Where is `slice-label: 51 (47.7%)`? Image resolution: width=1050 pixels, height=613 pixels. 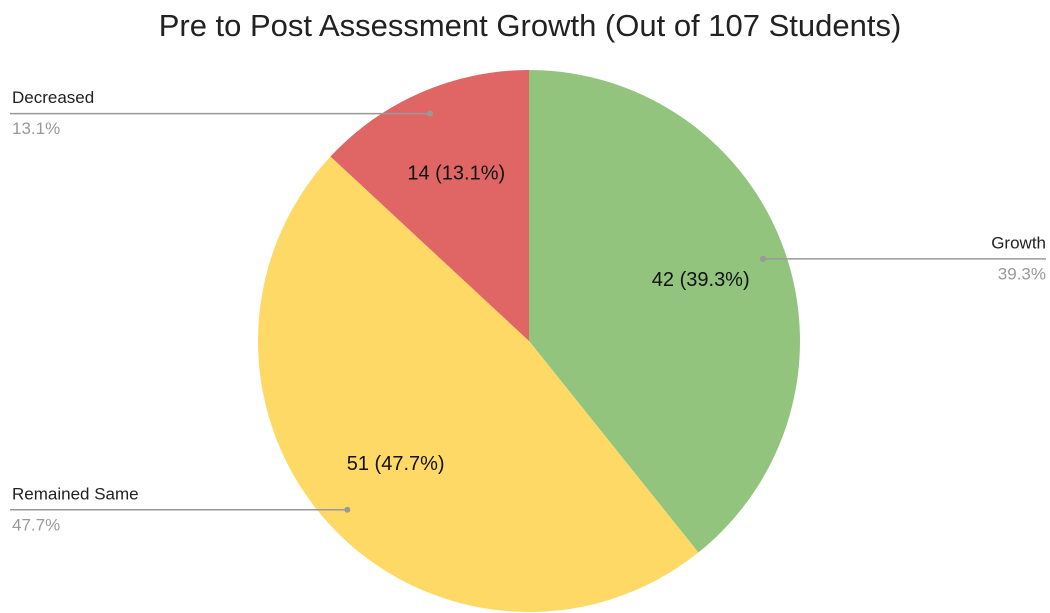 slice-label: 51 (47.7%) is located at coordinates (396, 464).